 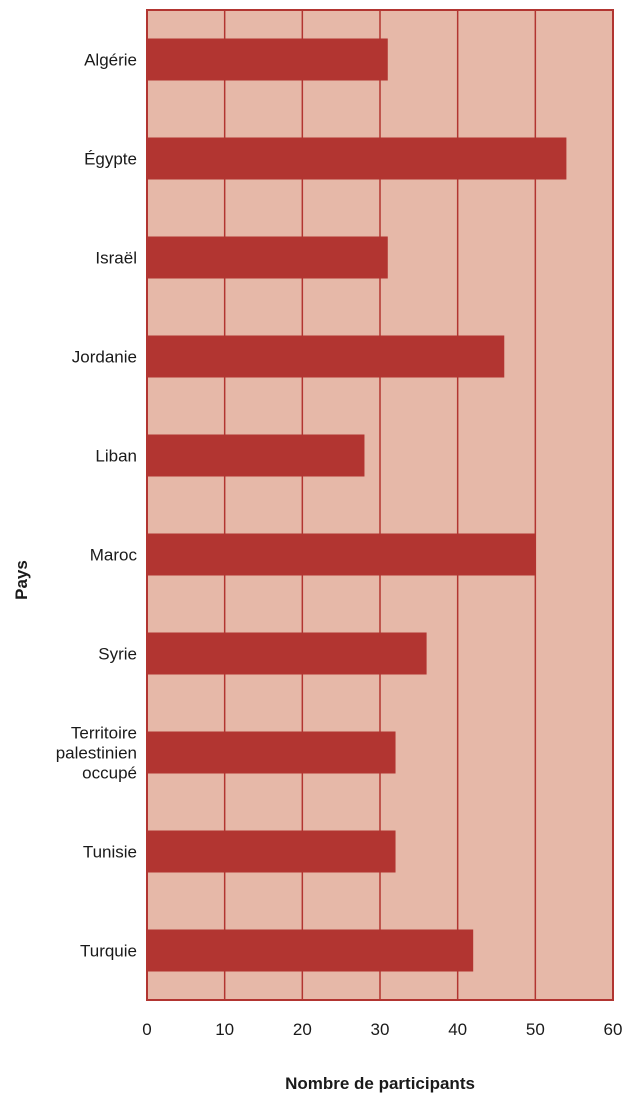 I want to click on x-tick-label: 40, so click(x=457, y=1029).